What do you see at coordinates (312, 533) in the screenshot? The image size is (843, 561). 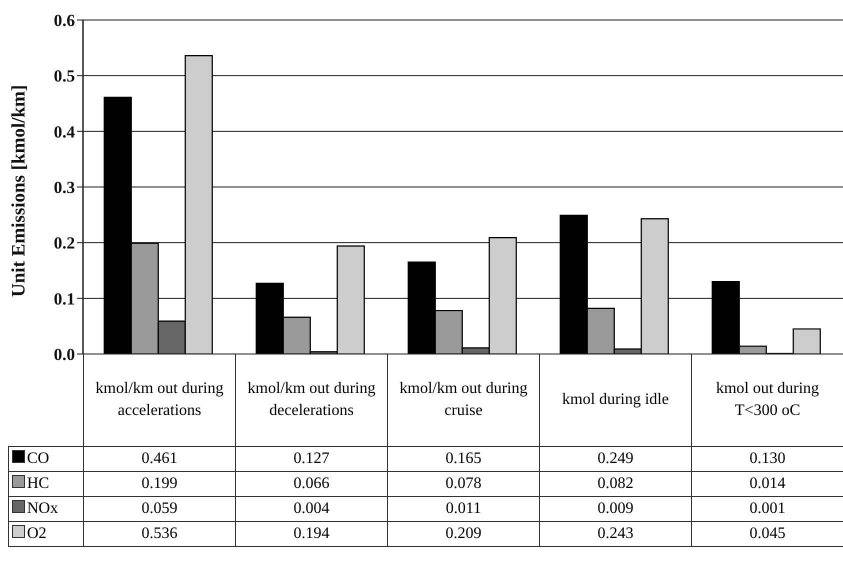 I see `data-label: 0.194` at bounding box center [312, 533].